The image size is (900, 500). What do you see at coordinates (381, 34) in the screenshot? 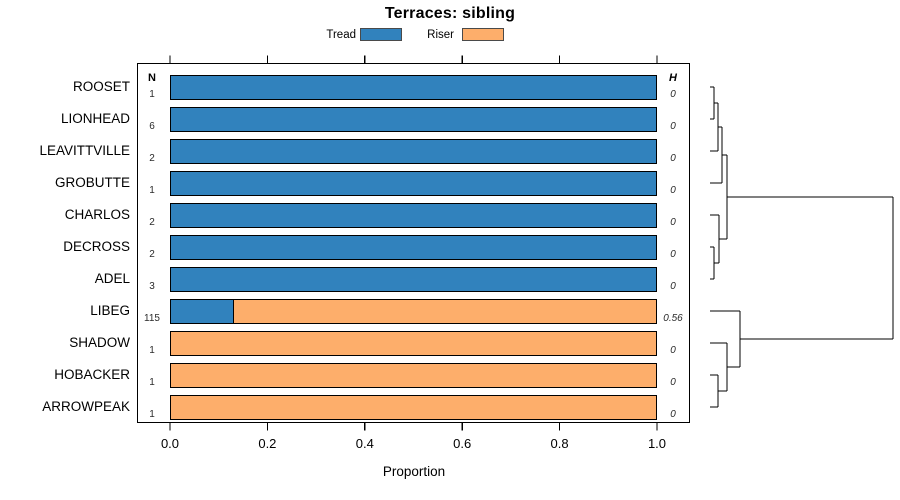
I see `legend-swatch-tread` at bounding box center [381, 34].